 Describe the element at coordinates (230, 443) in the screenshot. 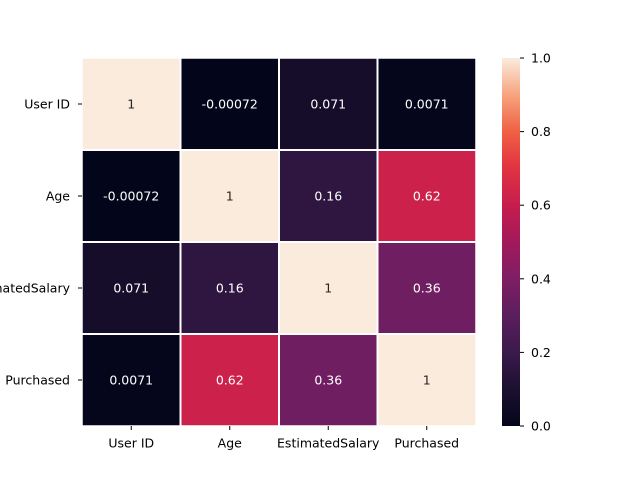

I see `x-tick-label: Age` at that location.